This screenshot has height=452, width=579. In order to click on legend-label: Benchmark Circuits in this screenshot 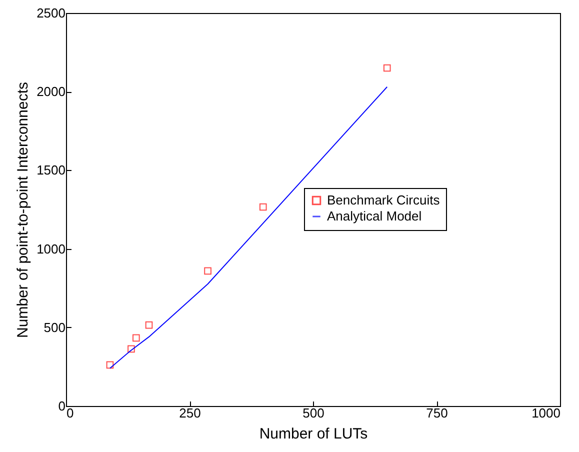, I will do `click(383, 200)`.